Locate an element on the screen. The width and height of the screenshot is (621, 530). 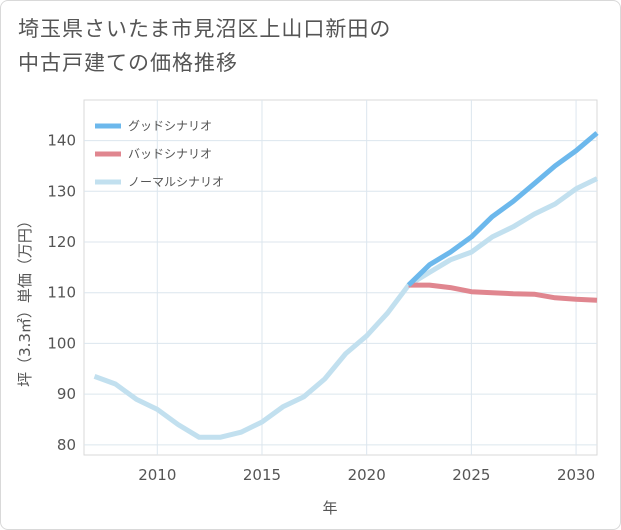
chart-title: 埼玉県さいたま市見沼区上山口新田の 中古戸建ての価格推移 is located at coordinates (298, 46).